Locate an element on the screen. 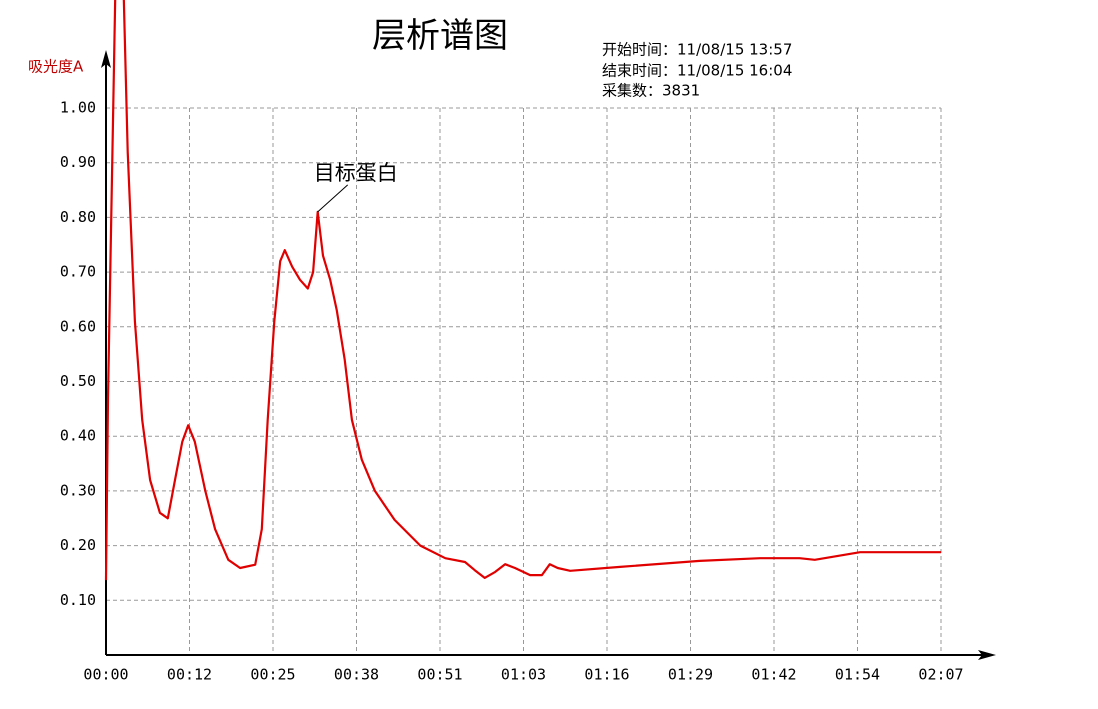  x-tick-label: 01:54 is located at coordinates (857, 675).